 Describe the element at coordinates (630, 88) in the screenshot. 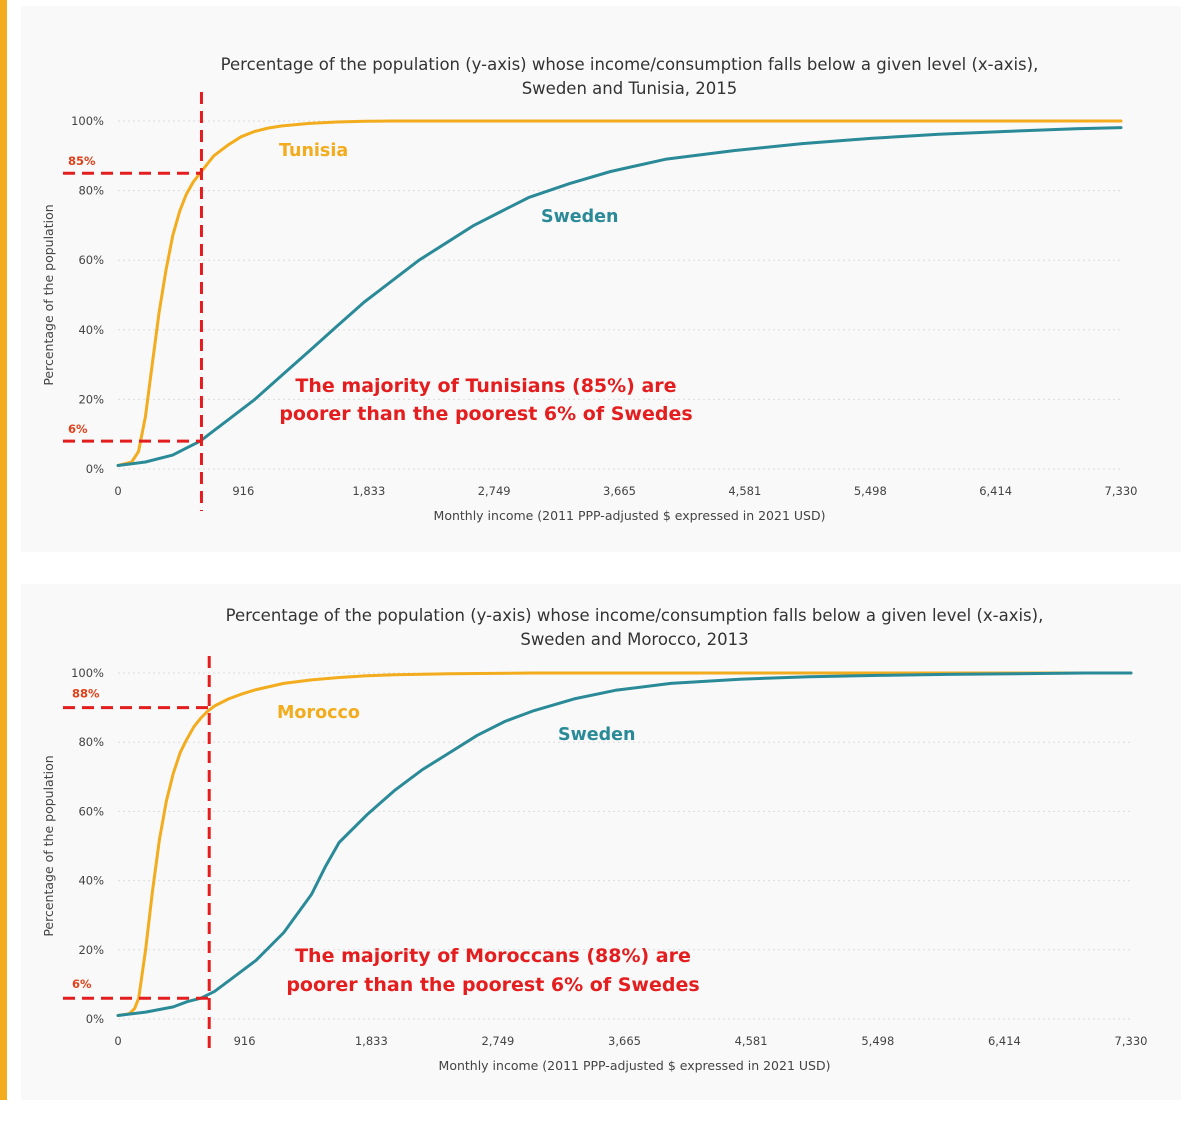

I see `chart-subtitle: Sweden and Tunisia, 2015` at that location.